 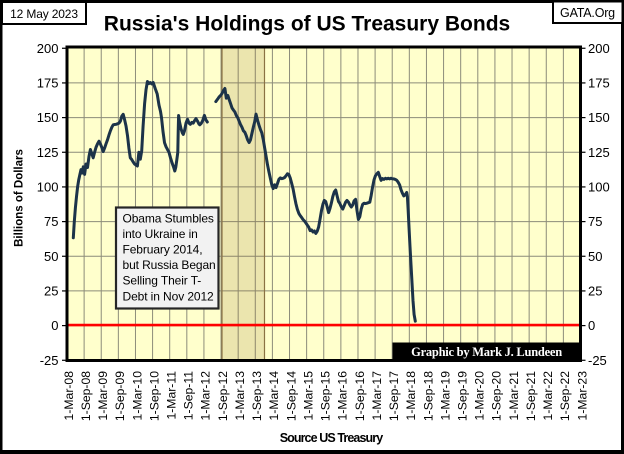 I want to click on svg-text: 1-Sep-22, so click(x=565, y=396).